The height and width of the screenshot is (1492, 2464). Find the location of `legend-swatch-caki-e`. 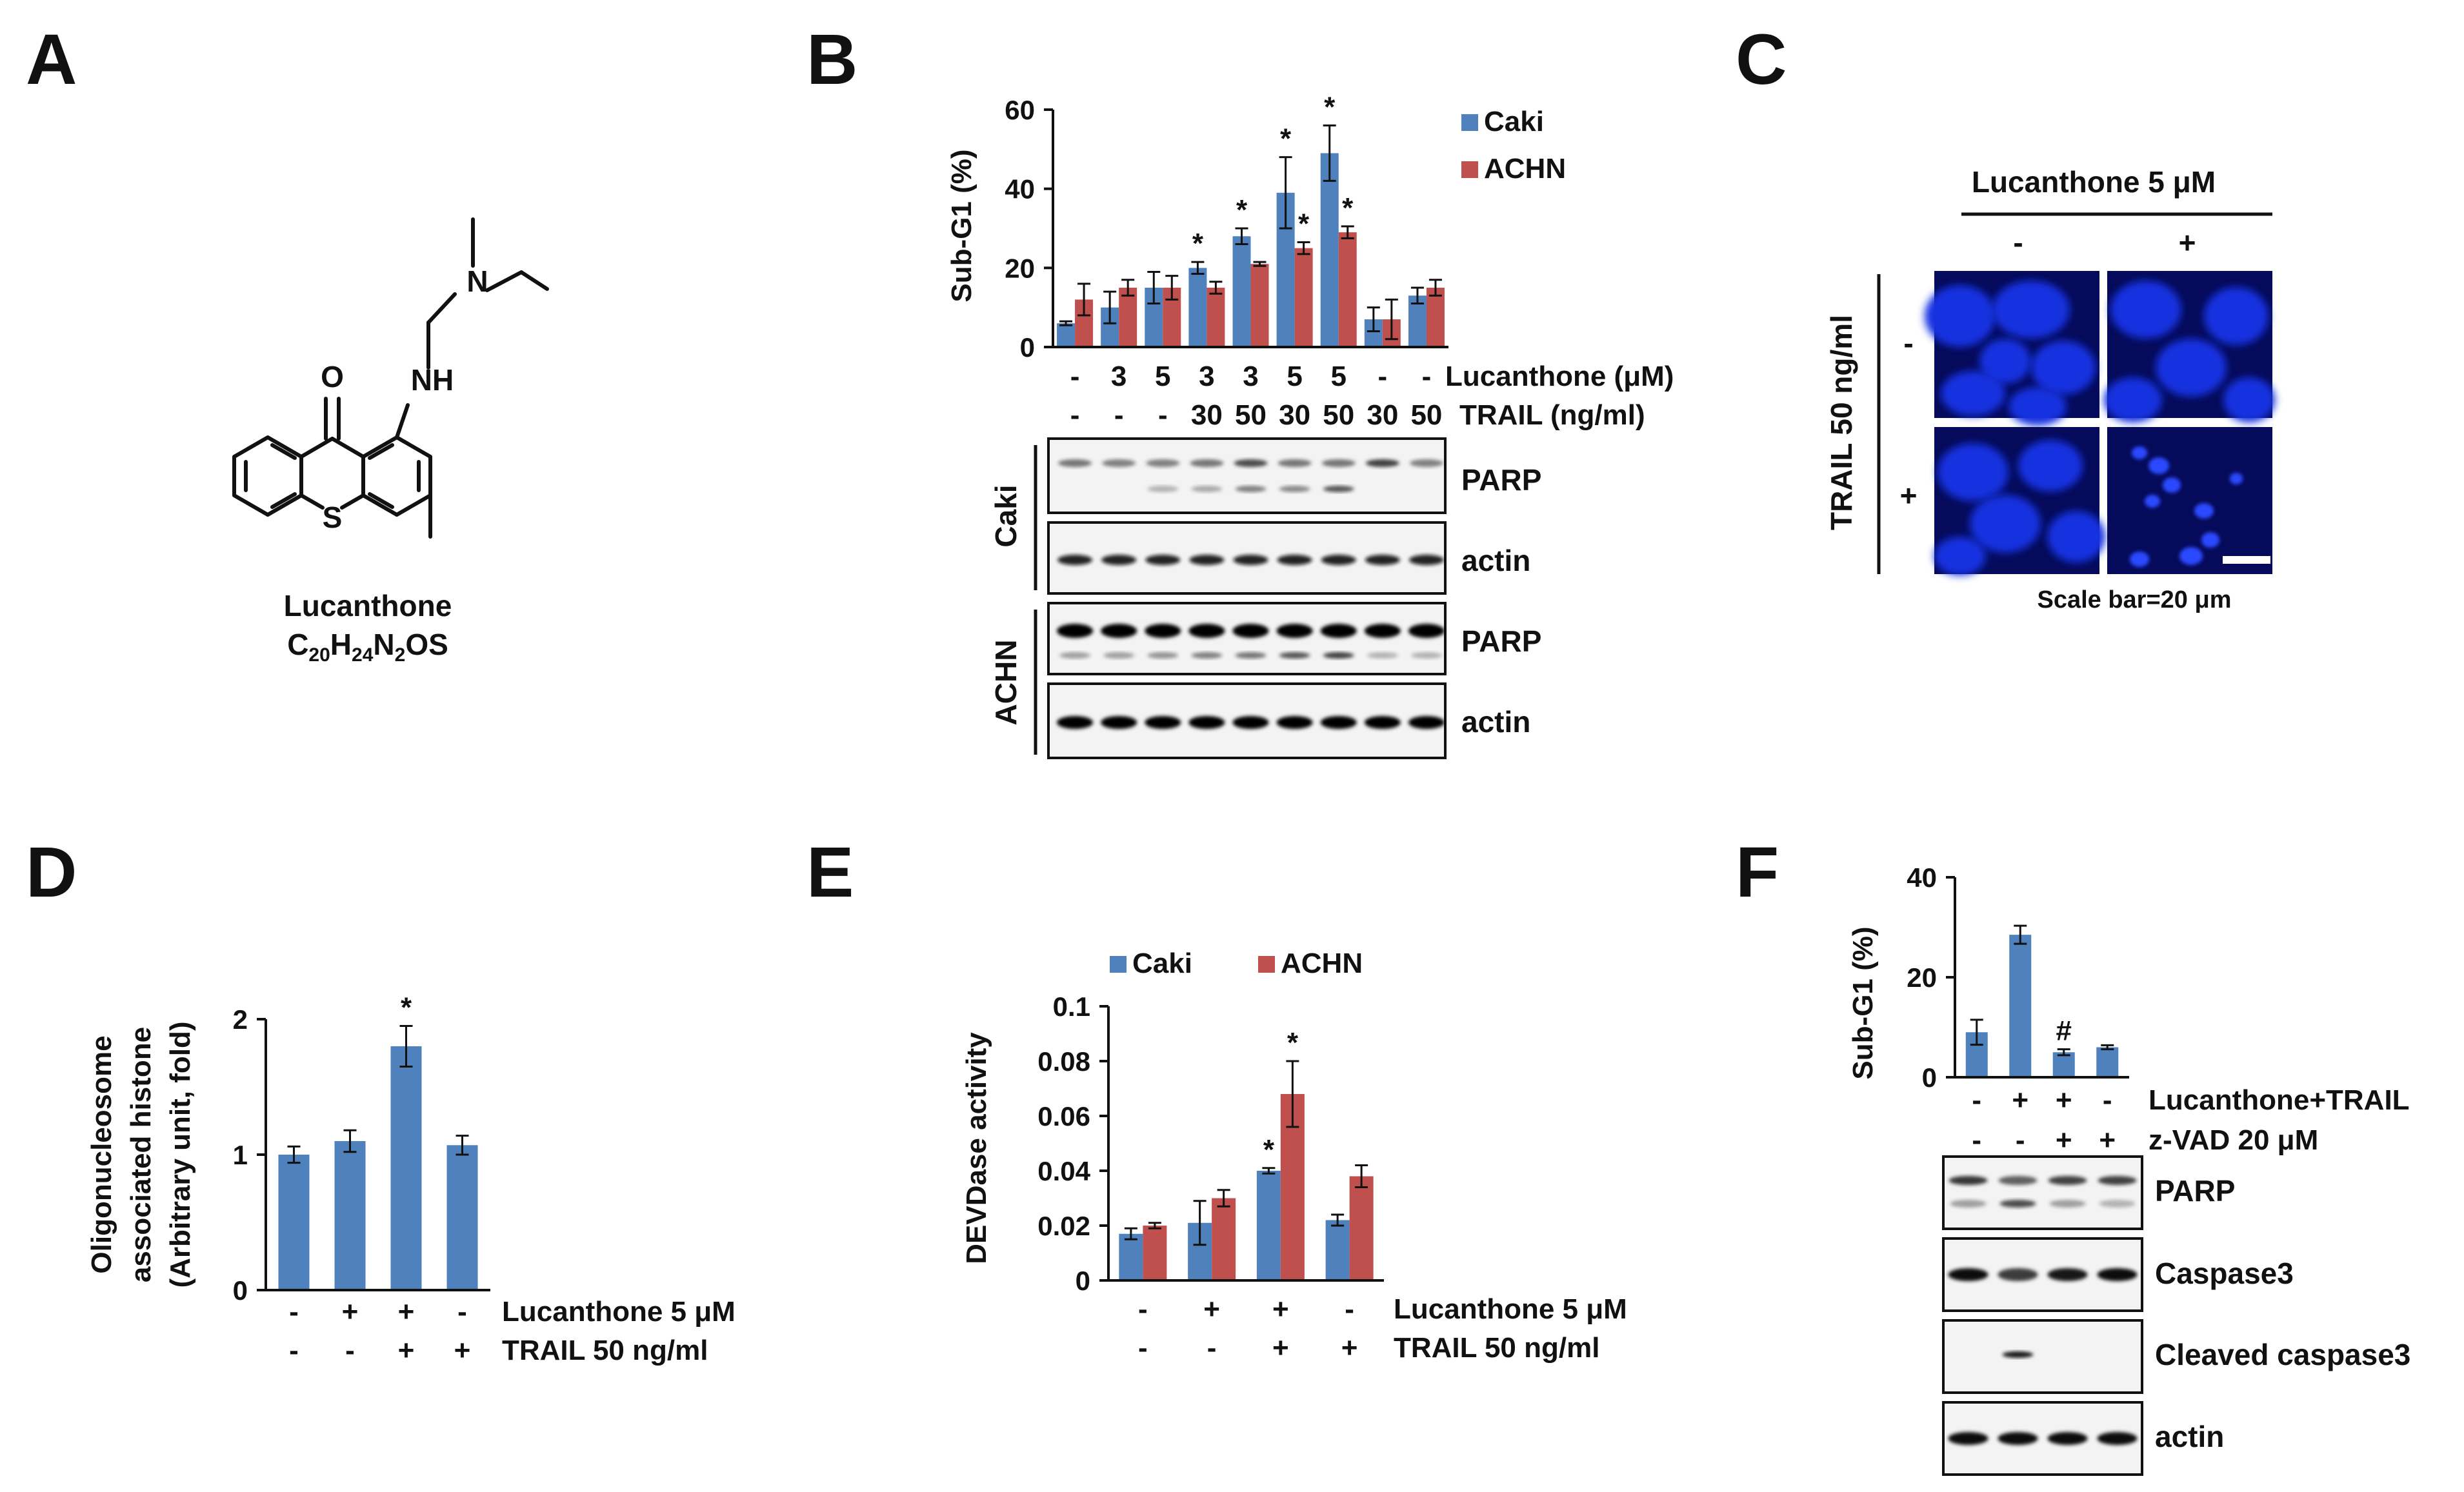

legend-swatch-caki-e is located at coordinates (1118, 964).